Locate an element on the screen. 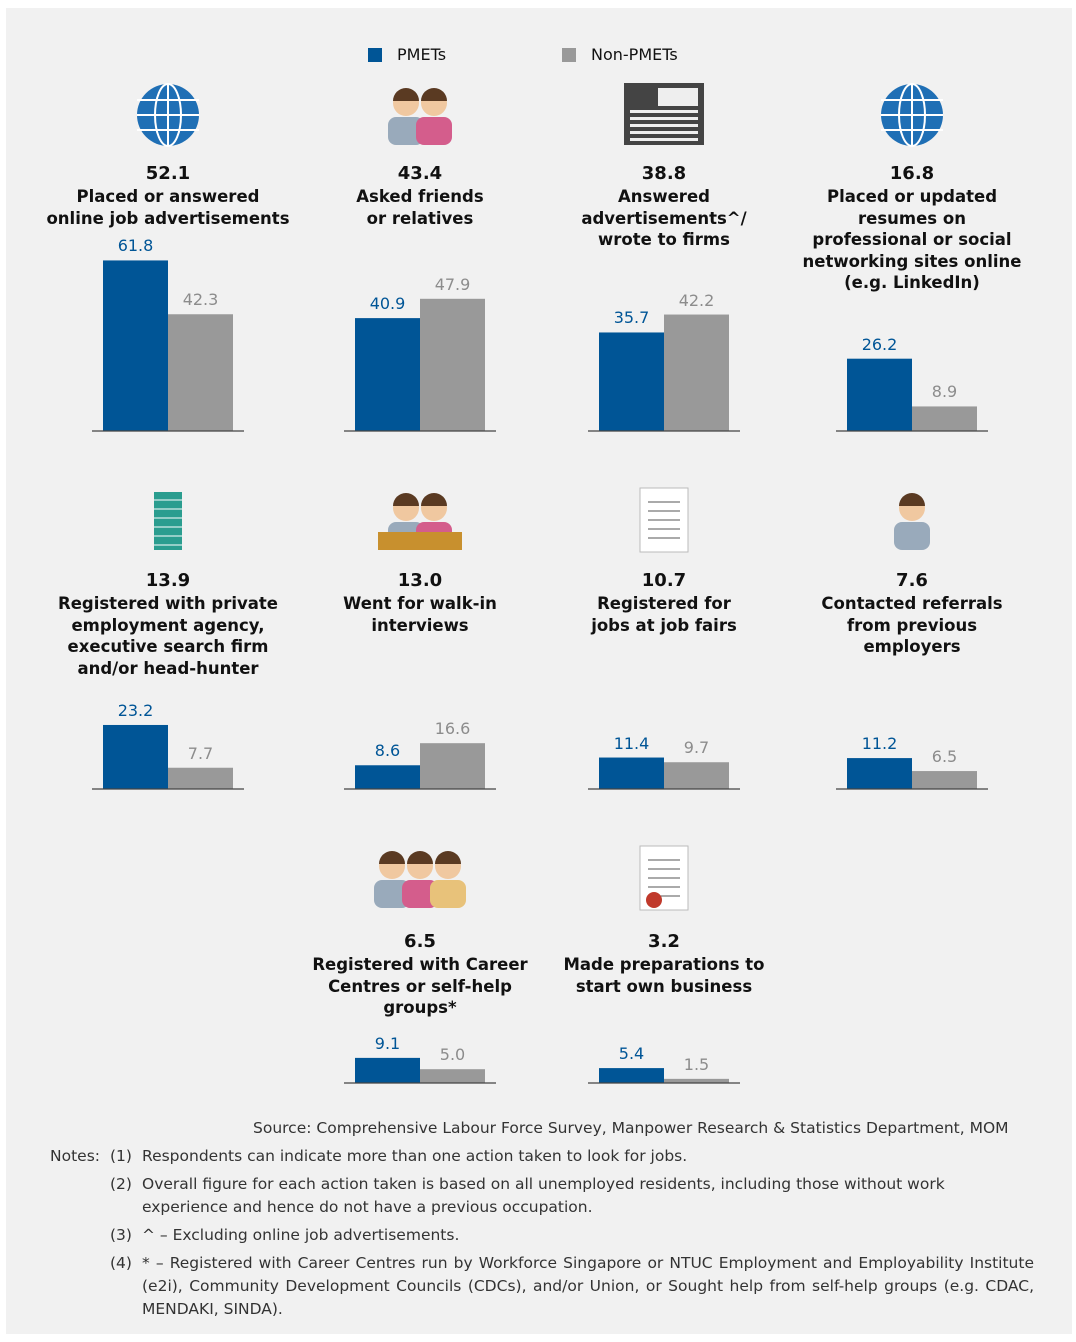  value-label: 11.4 is located at coordinates (631, 743).